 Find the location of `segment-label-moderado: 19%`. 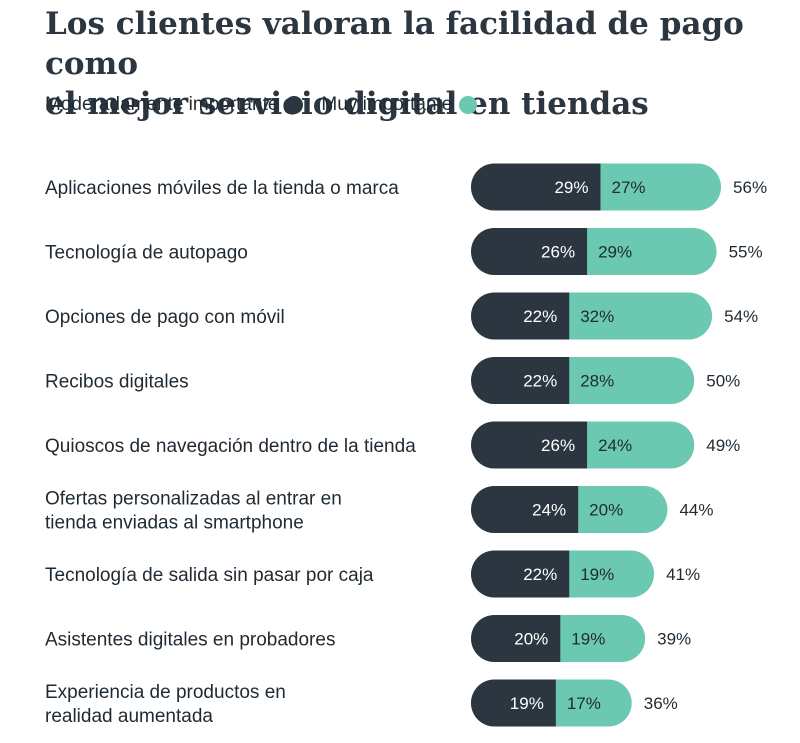

segment-label-moderado: 19% is located at coordinates (527, 703).